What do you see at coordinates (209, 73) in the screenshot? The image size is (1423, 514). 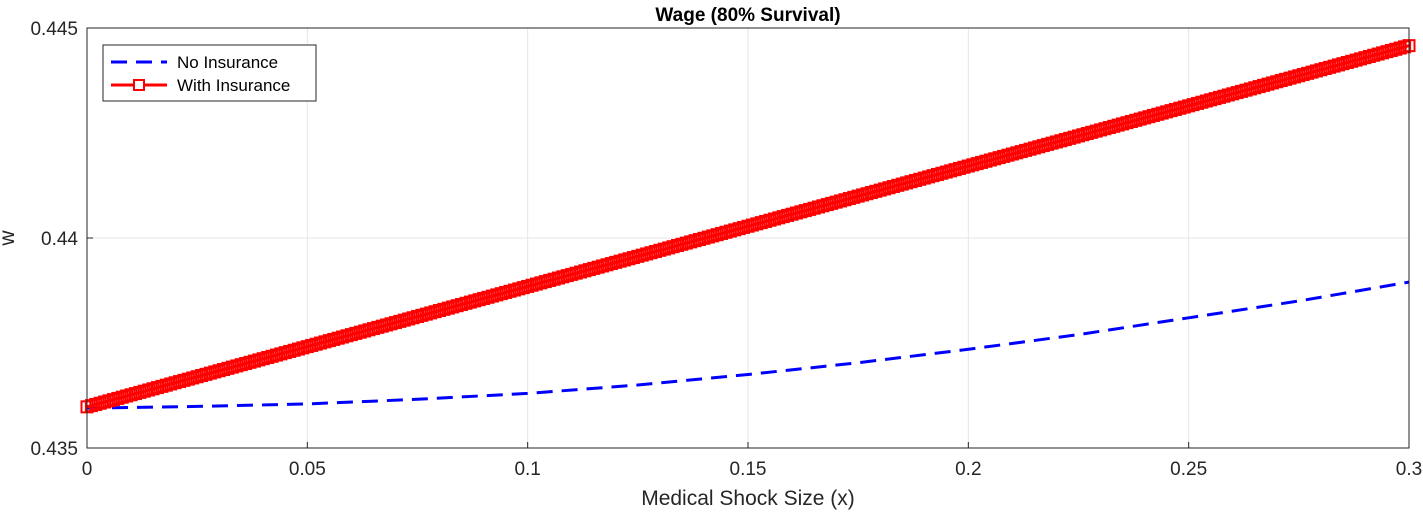 I see `legend: No Insurance With Insurance` at bounding box center [209, 73].